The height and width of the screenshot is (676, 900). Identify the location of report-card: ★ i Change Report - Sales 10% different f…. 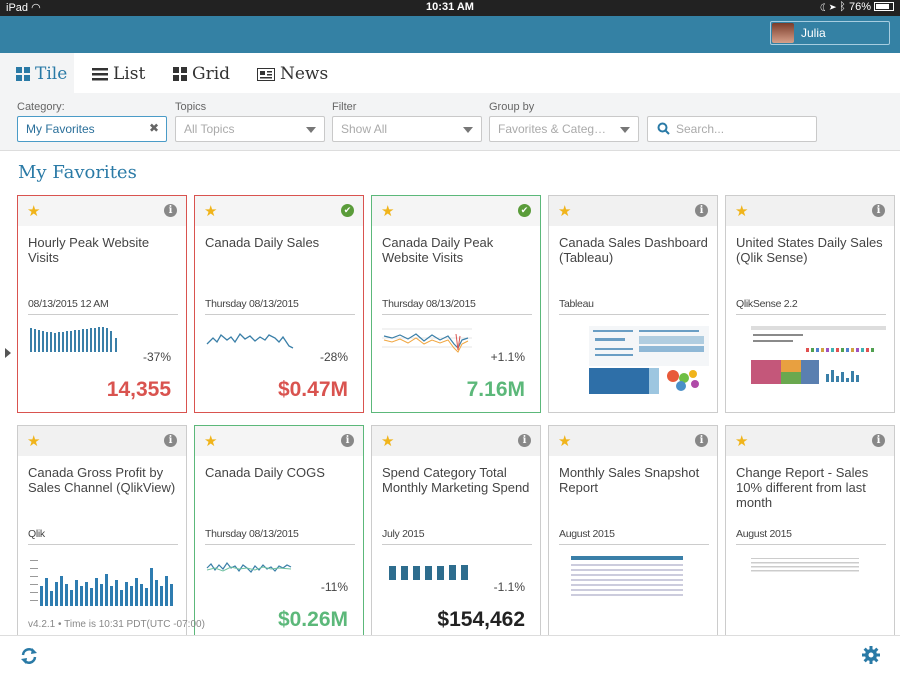
(810, 535).